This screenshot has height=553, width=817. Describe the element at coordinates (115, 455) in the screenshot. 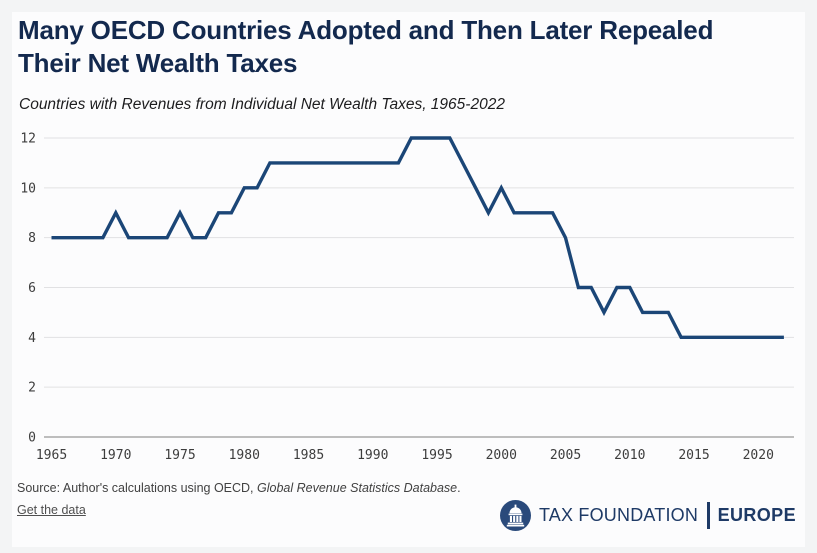

I see `x-tick-1970: 1970` at that location.